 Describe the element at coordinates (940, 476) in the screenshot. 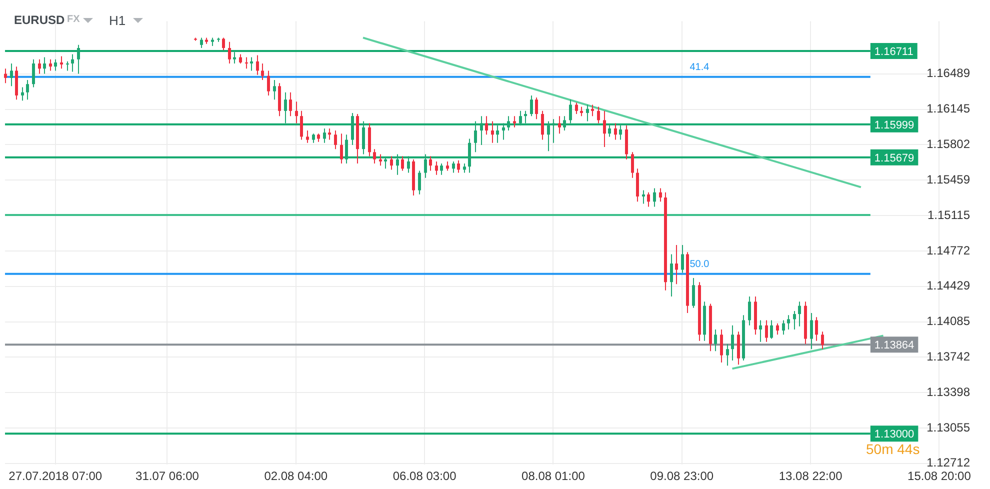

I see `x-tick-label: 15.08 20:00` at that location.